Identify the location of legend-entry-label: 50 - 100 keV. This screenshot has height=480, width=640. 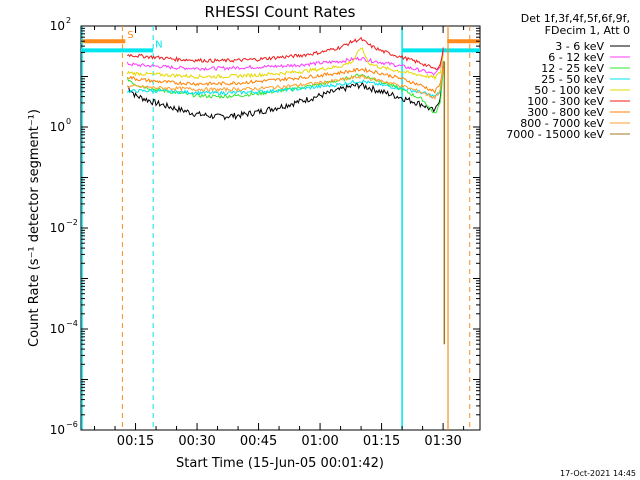
(569, 90).